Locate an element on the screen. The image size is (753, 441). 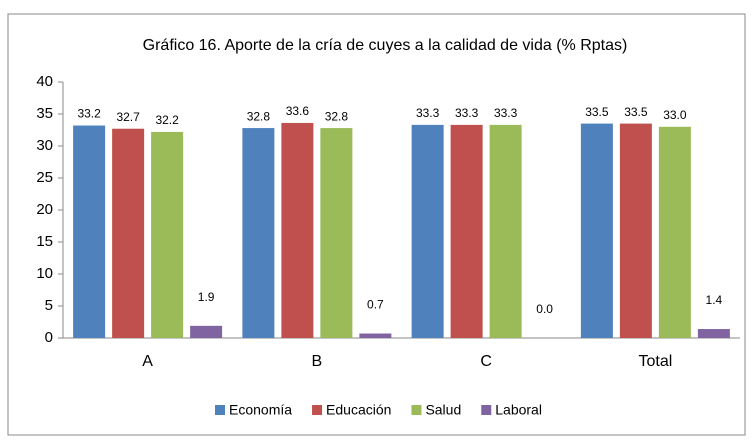
legend-label: Salud is located at coordinates (443, 410).